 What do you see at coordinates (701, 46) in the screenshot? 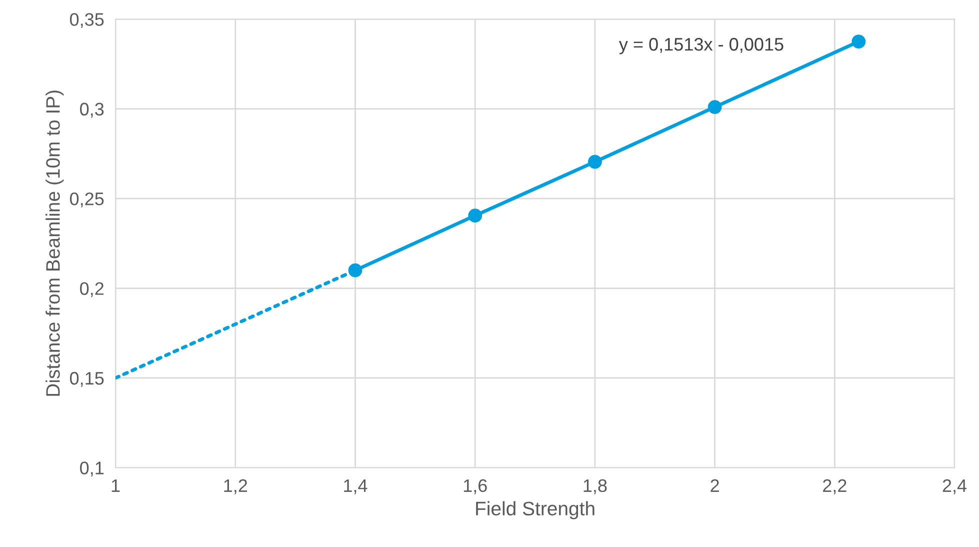
I see `annotation: y = 0,1513x - 0,0015` at bounding box center [701, 46].